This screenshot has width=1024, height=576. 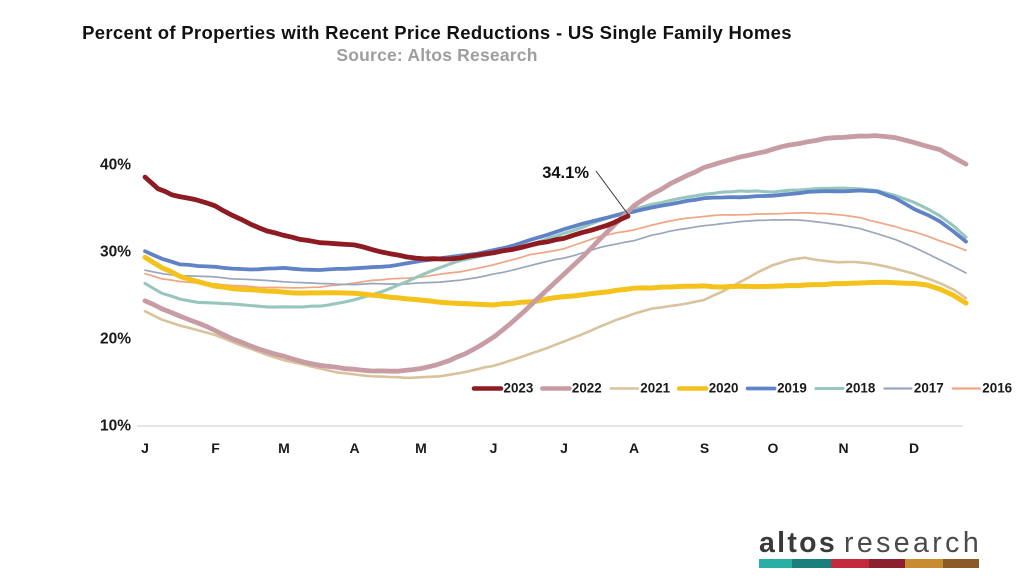 What do you see at coordinates (115, 165) in the screenshot?
I see `svg-text: 40%` at bounding box center [115, 165].